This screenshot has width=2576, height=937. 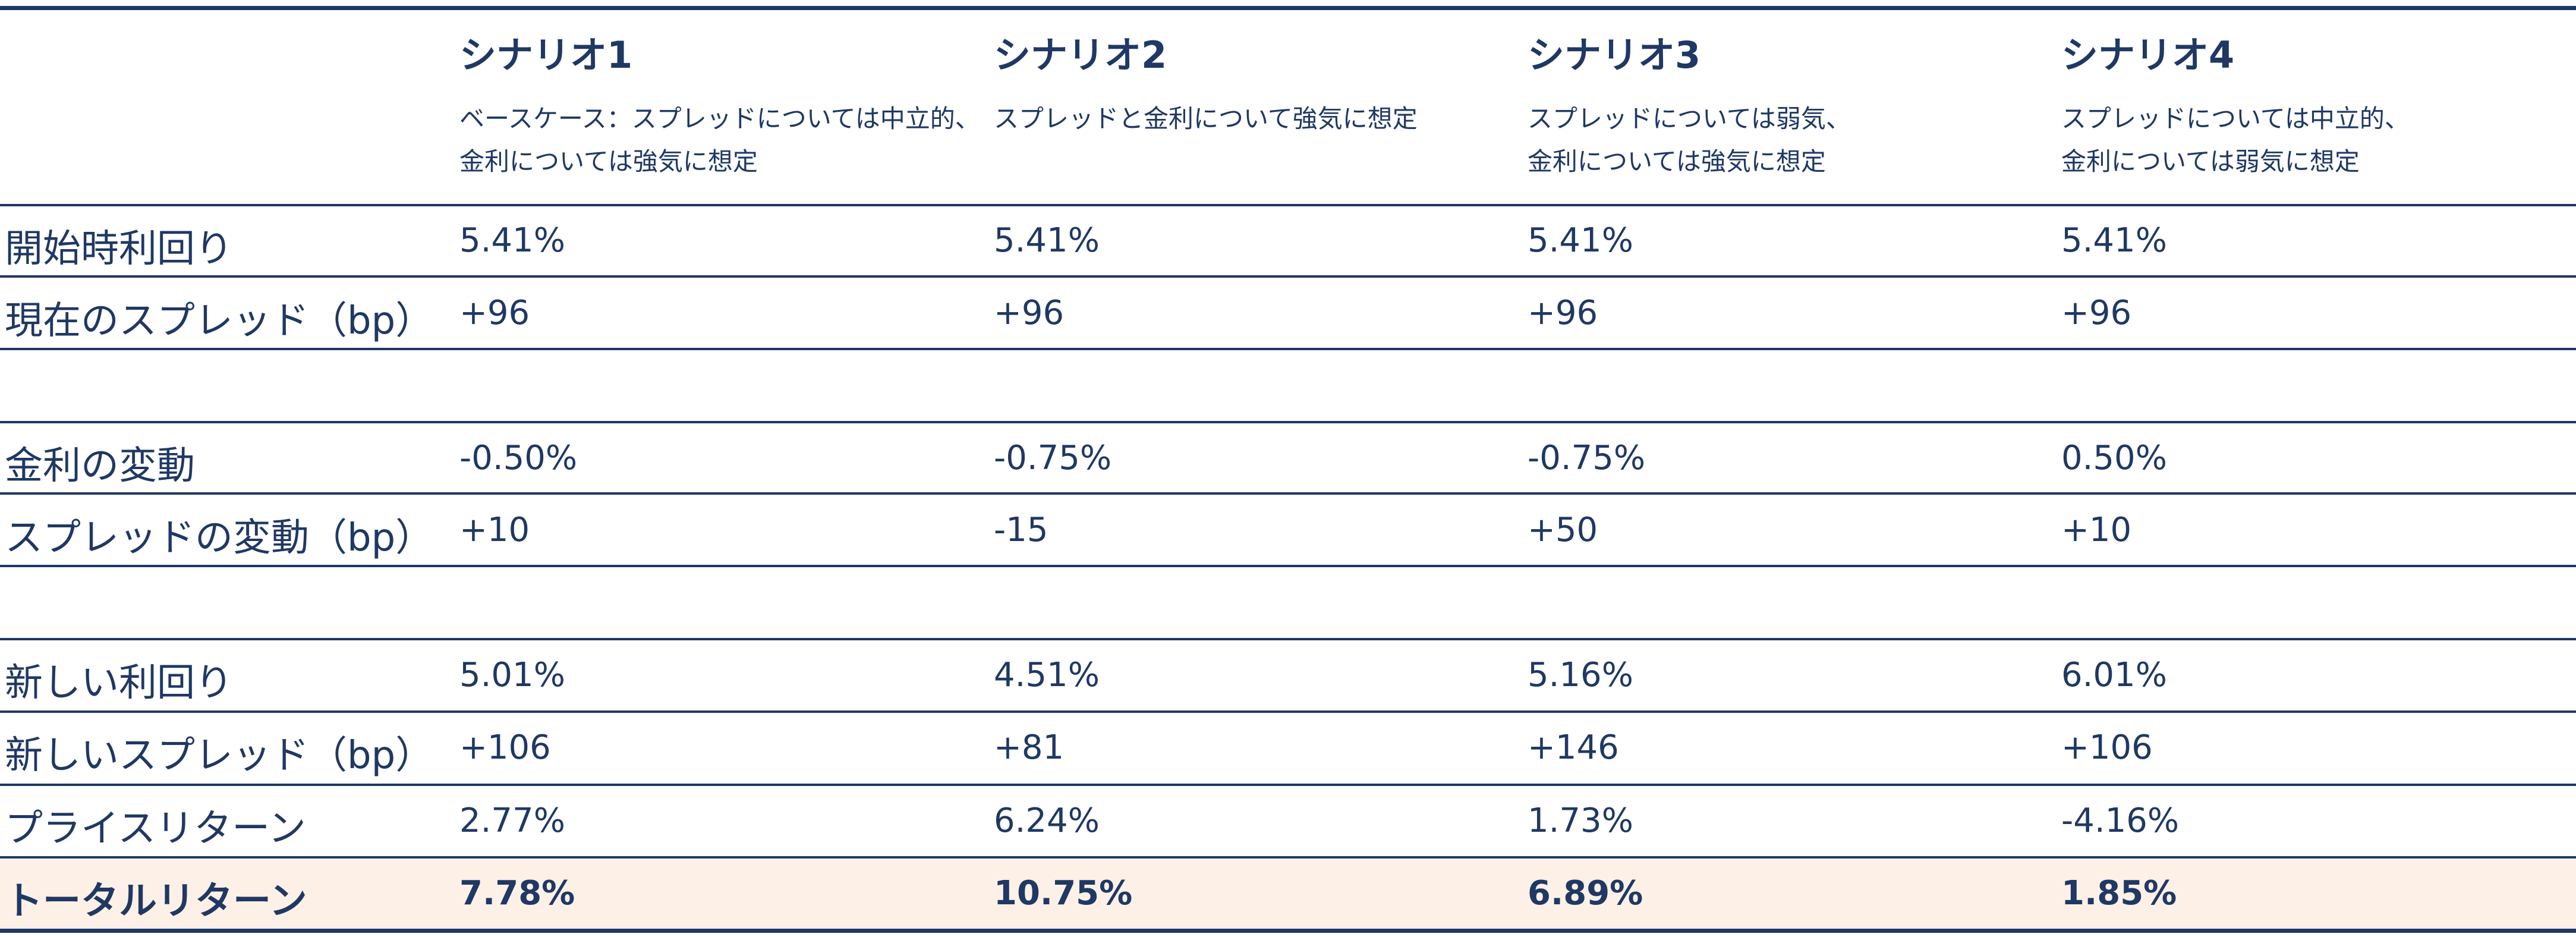 What do you see at coordinates (1288, 931) in the screenshot?
I see `table-bottom-border` at bounding box center [1288, 931].